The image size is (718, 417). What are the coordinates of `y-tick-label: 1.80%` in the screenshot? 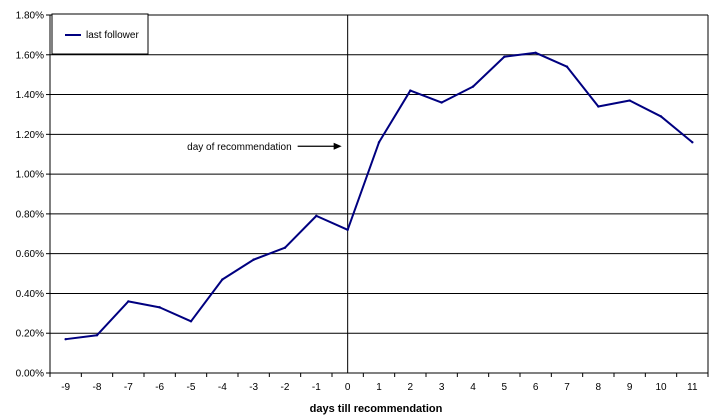 It's located at (30, 16).